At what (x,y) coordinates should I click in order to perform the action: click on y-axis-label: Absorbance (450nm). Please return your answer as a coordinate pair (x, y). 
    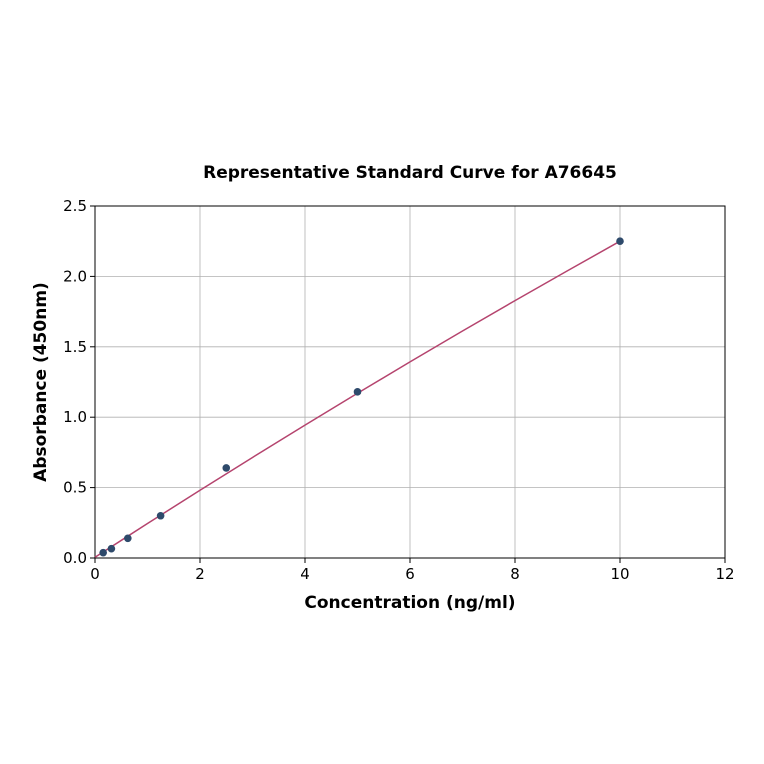
    Looking at the image, I should click on (41, 382).